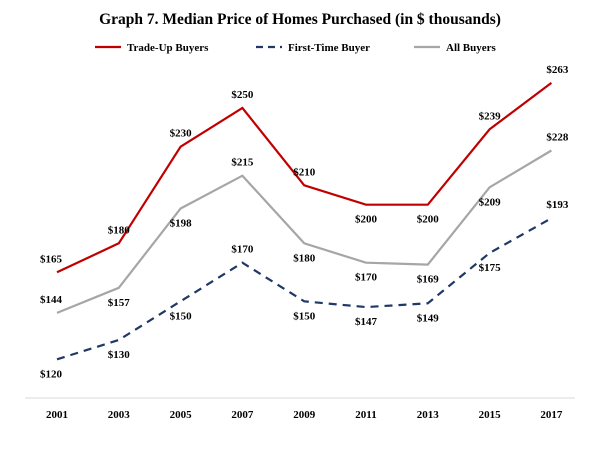 Image resolution: width=600 pixels, height=455 pixels. What do you see at coordinates (119, 415) in the screenshot?
I see `x-tick-label-2003: 2003` at bounding box center [119, 415].